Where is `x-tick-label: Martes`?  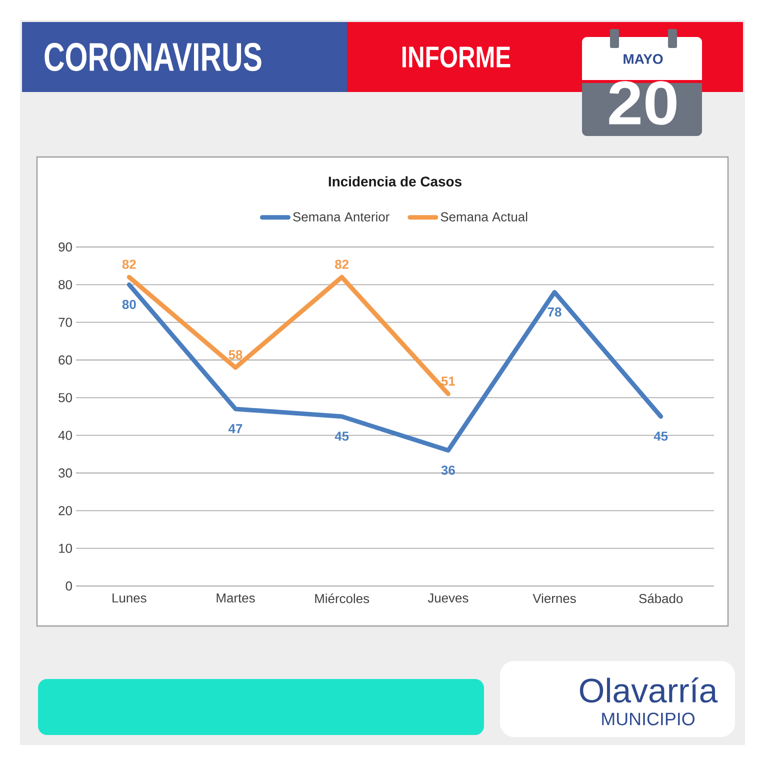
x-tick-label: Martes is located at coordinates (235, 598).